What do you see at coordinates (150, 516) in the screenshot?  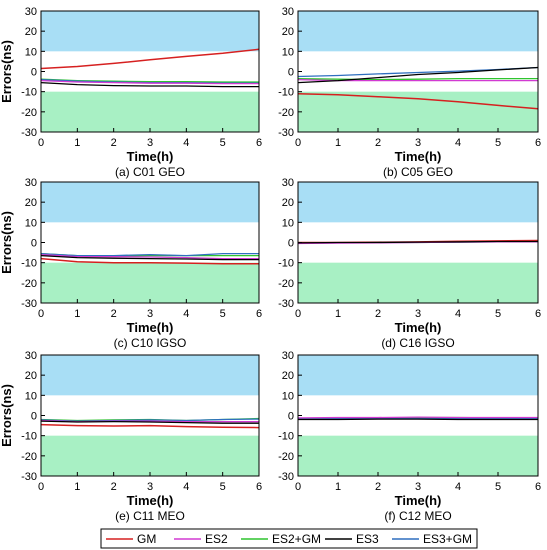 I see `panel-caption: (e) C11 MEO` at bounding box center [150, 516].